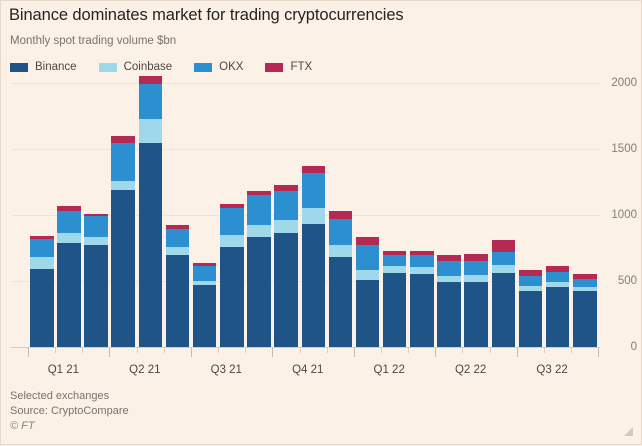  I want to click on footnote-source: Source: CryptoCompare, so click(69, 411).